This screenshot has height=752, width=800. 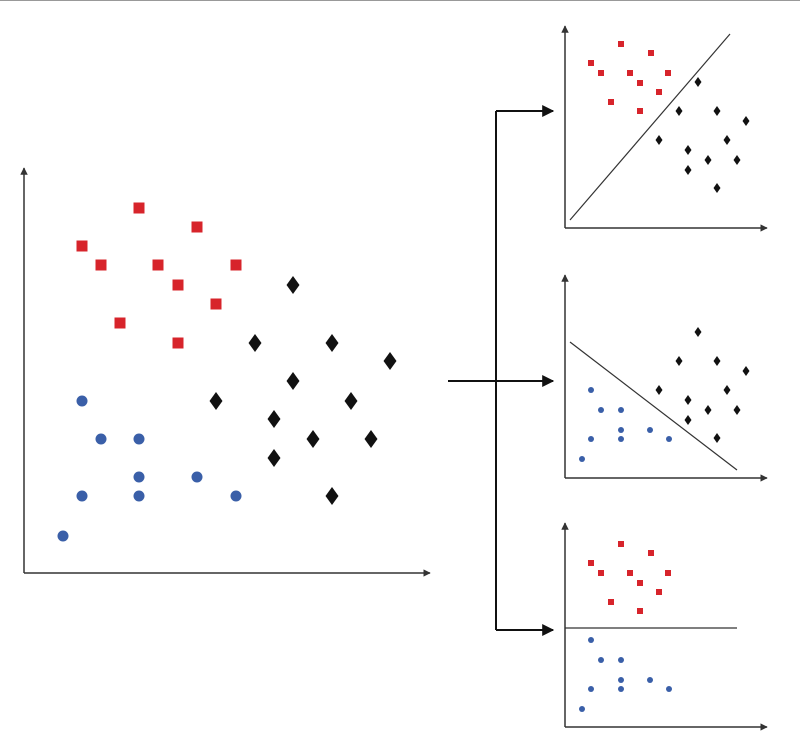 I want to click on connectors, so click(x=501, y=370).